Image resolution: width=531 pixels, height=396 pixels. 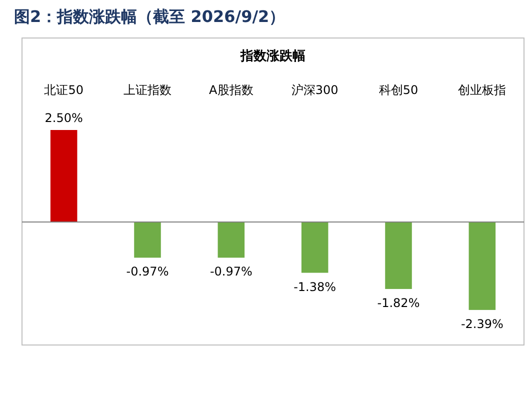 I want to click on chart-title: 图2：指数涨跌幅（截至 2026/9/2）, so click(x=150, y=16).